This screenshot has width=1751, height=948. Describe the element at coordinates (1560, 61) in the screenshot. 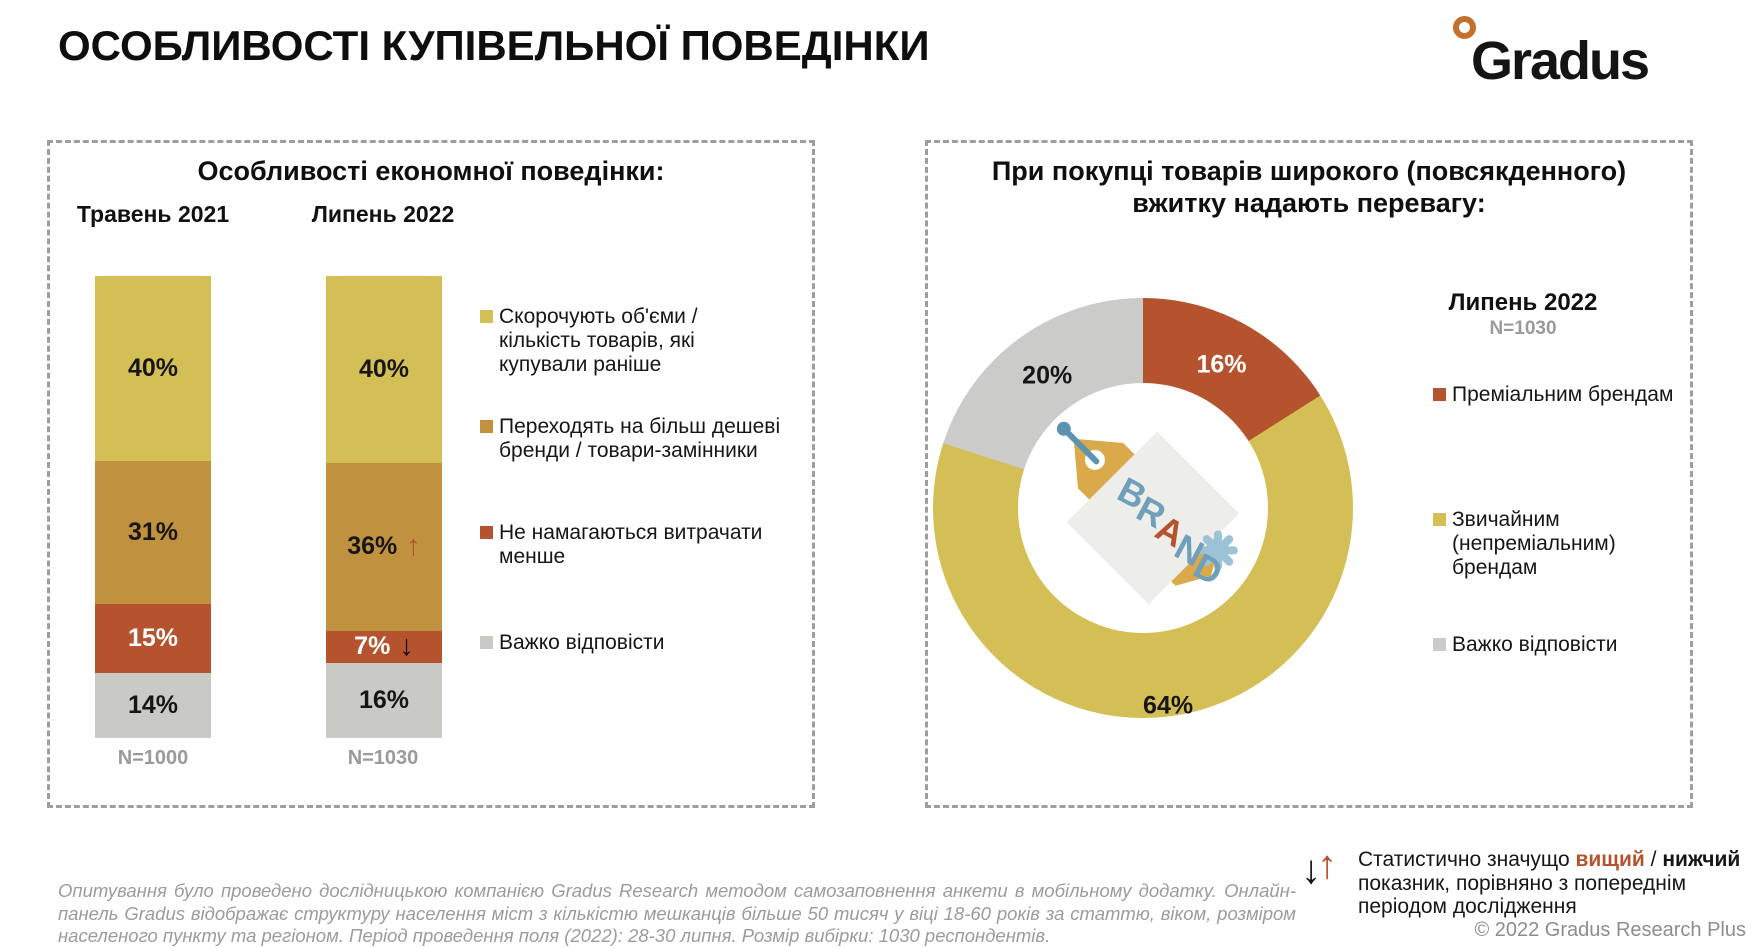

I see `logo-text: Gradus` at that location.